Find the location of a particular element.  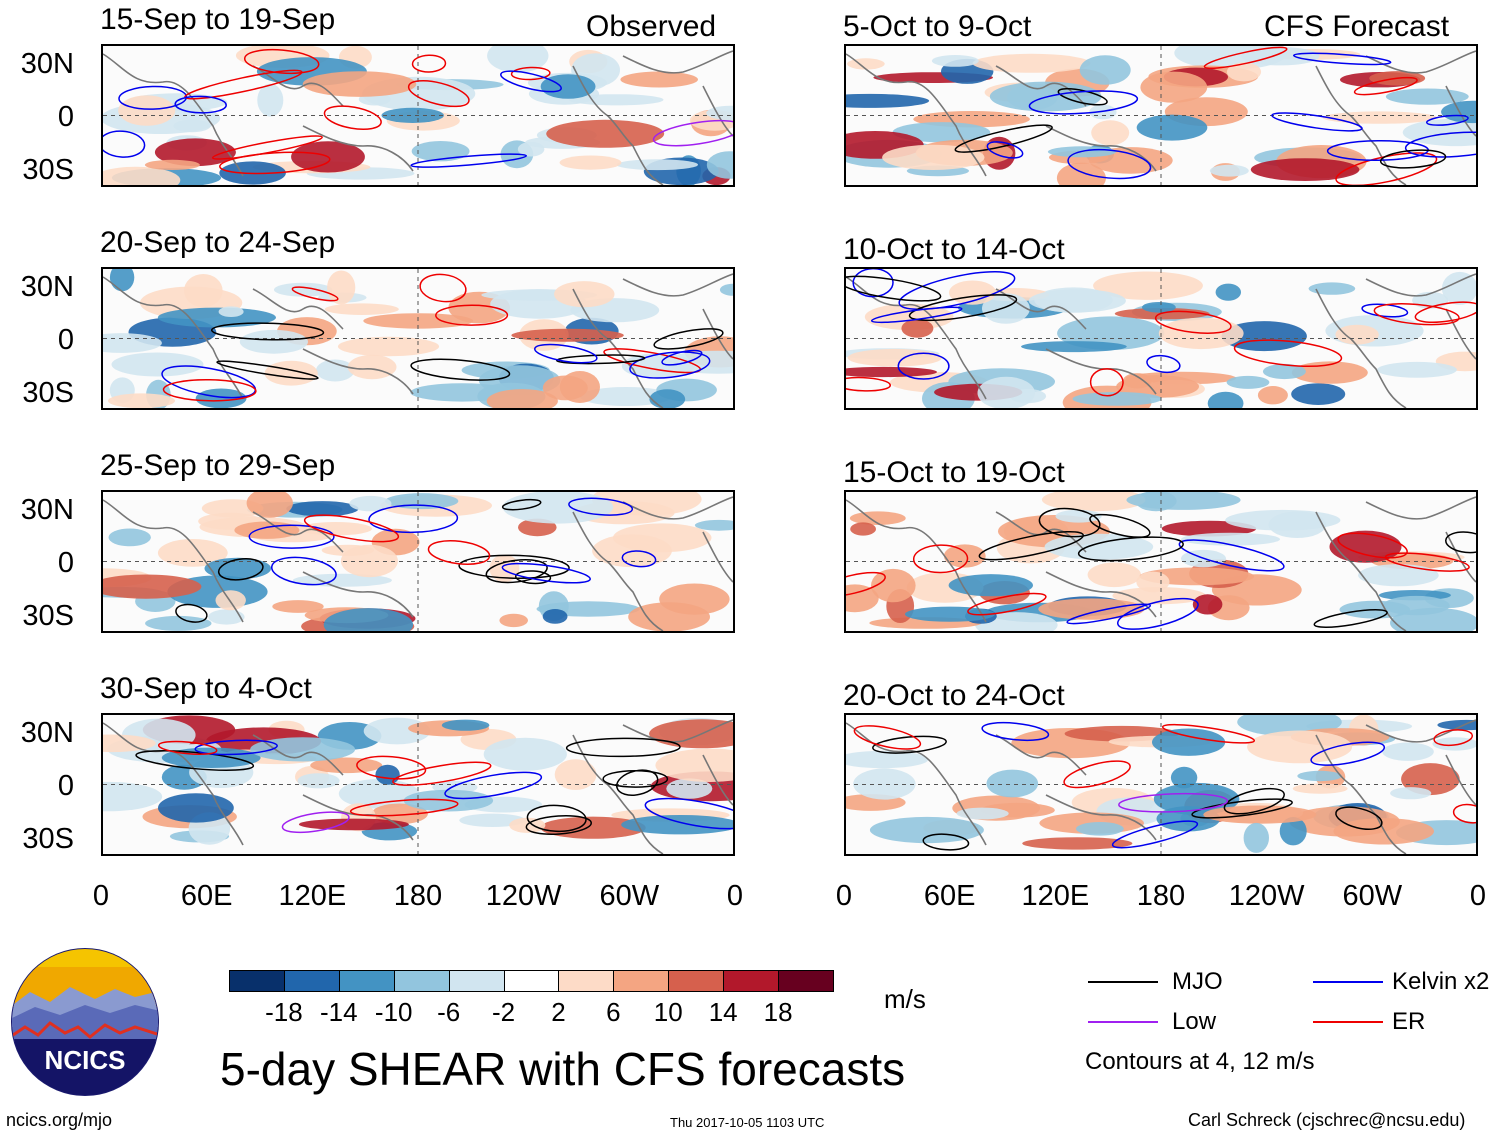

colorbar-tick-label: 18 is located at coordinates (778, 1012).